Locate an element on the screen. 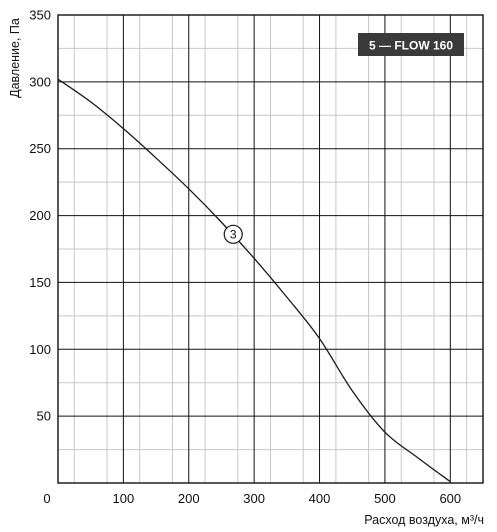  curve-marker-circle is located at coordinates (233, 234).